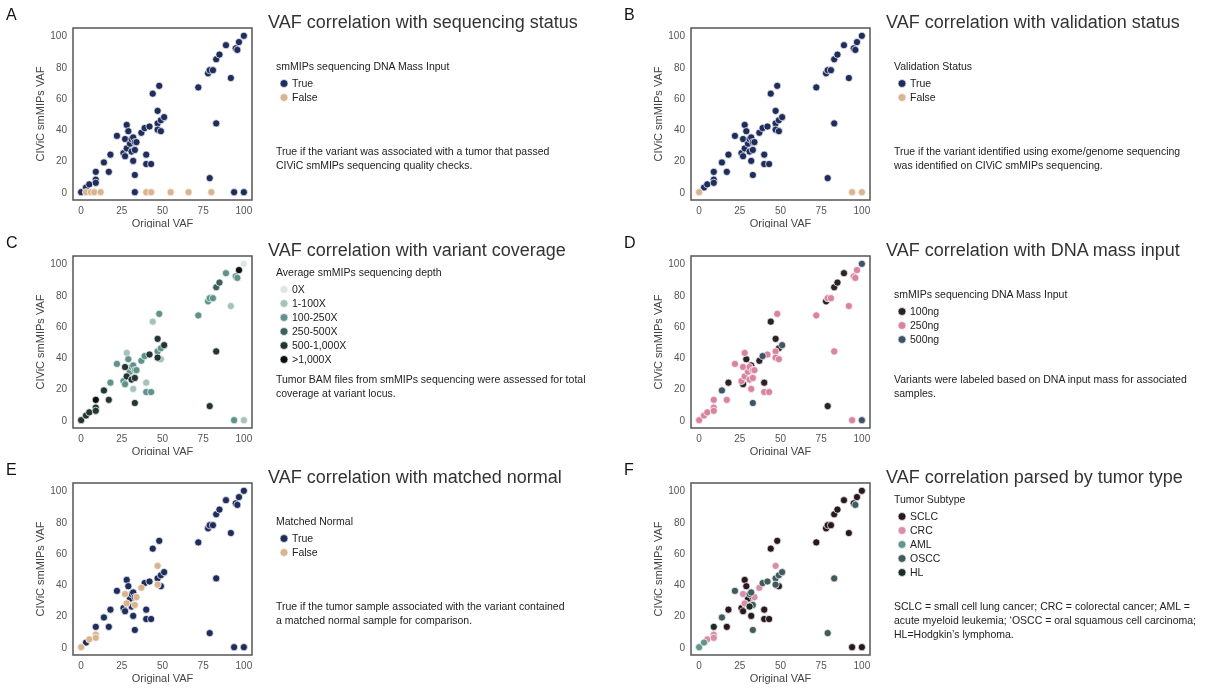 The image size is (1223, 688). I want to click on text: VAF correlation with variant coverage, so click(417, 250).